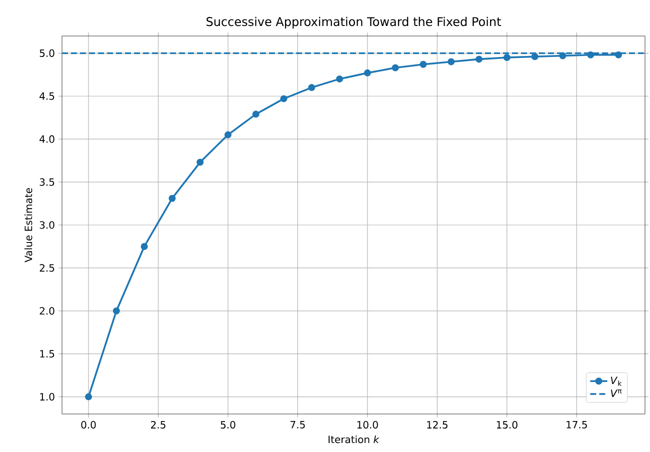  I want to click on x-tick-label: 17.5, so click(576, 424).